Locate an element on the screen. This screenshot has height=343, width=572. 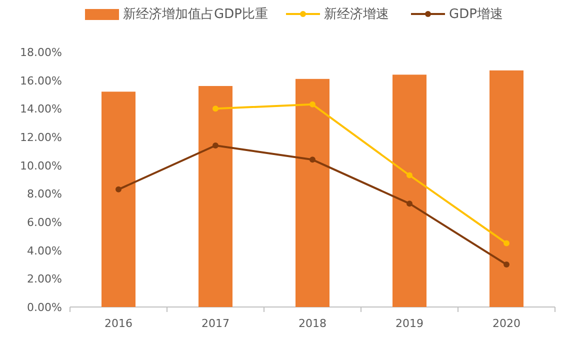
x-tick-label: 2016 is located at coordinates (118, 323).